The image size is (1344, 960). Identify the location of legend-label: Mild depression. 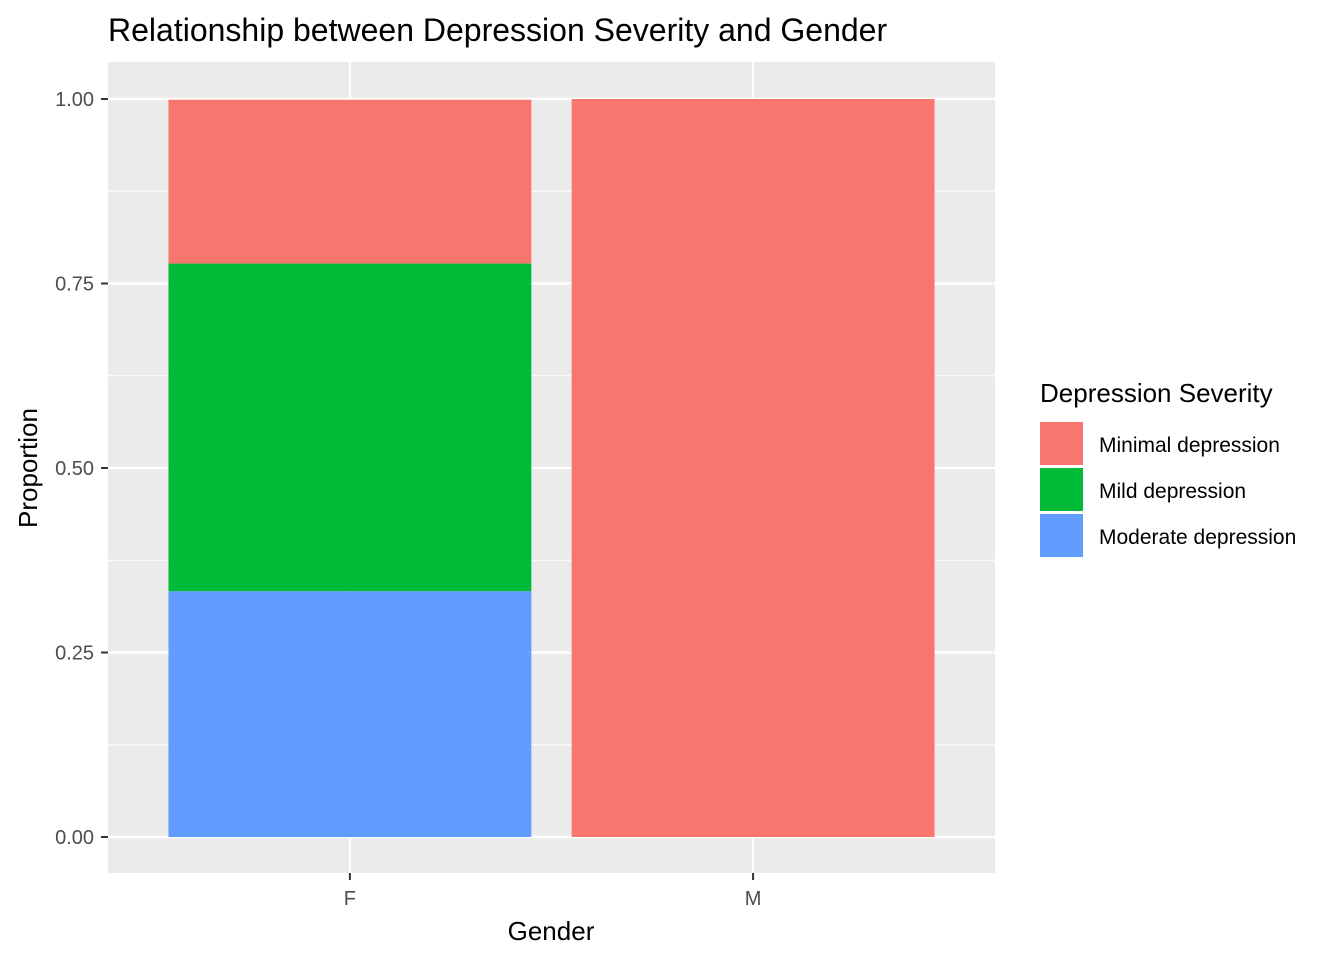
(1172, 491).